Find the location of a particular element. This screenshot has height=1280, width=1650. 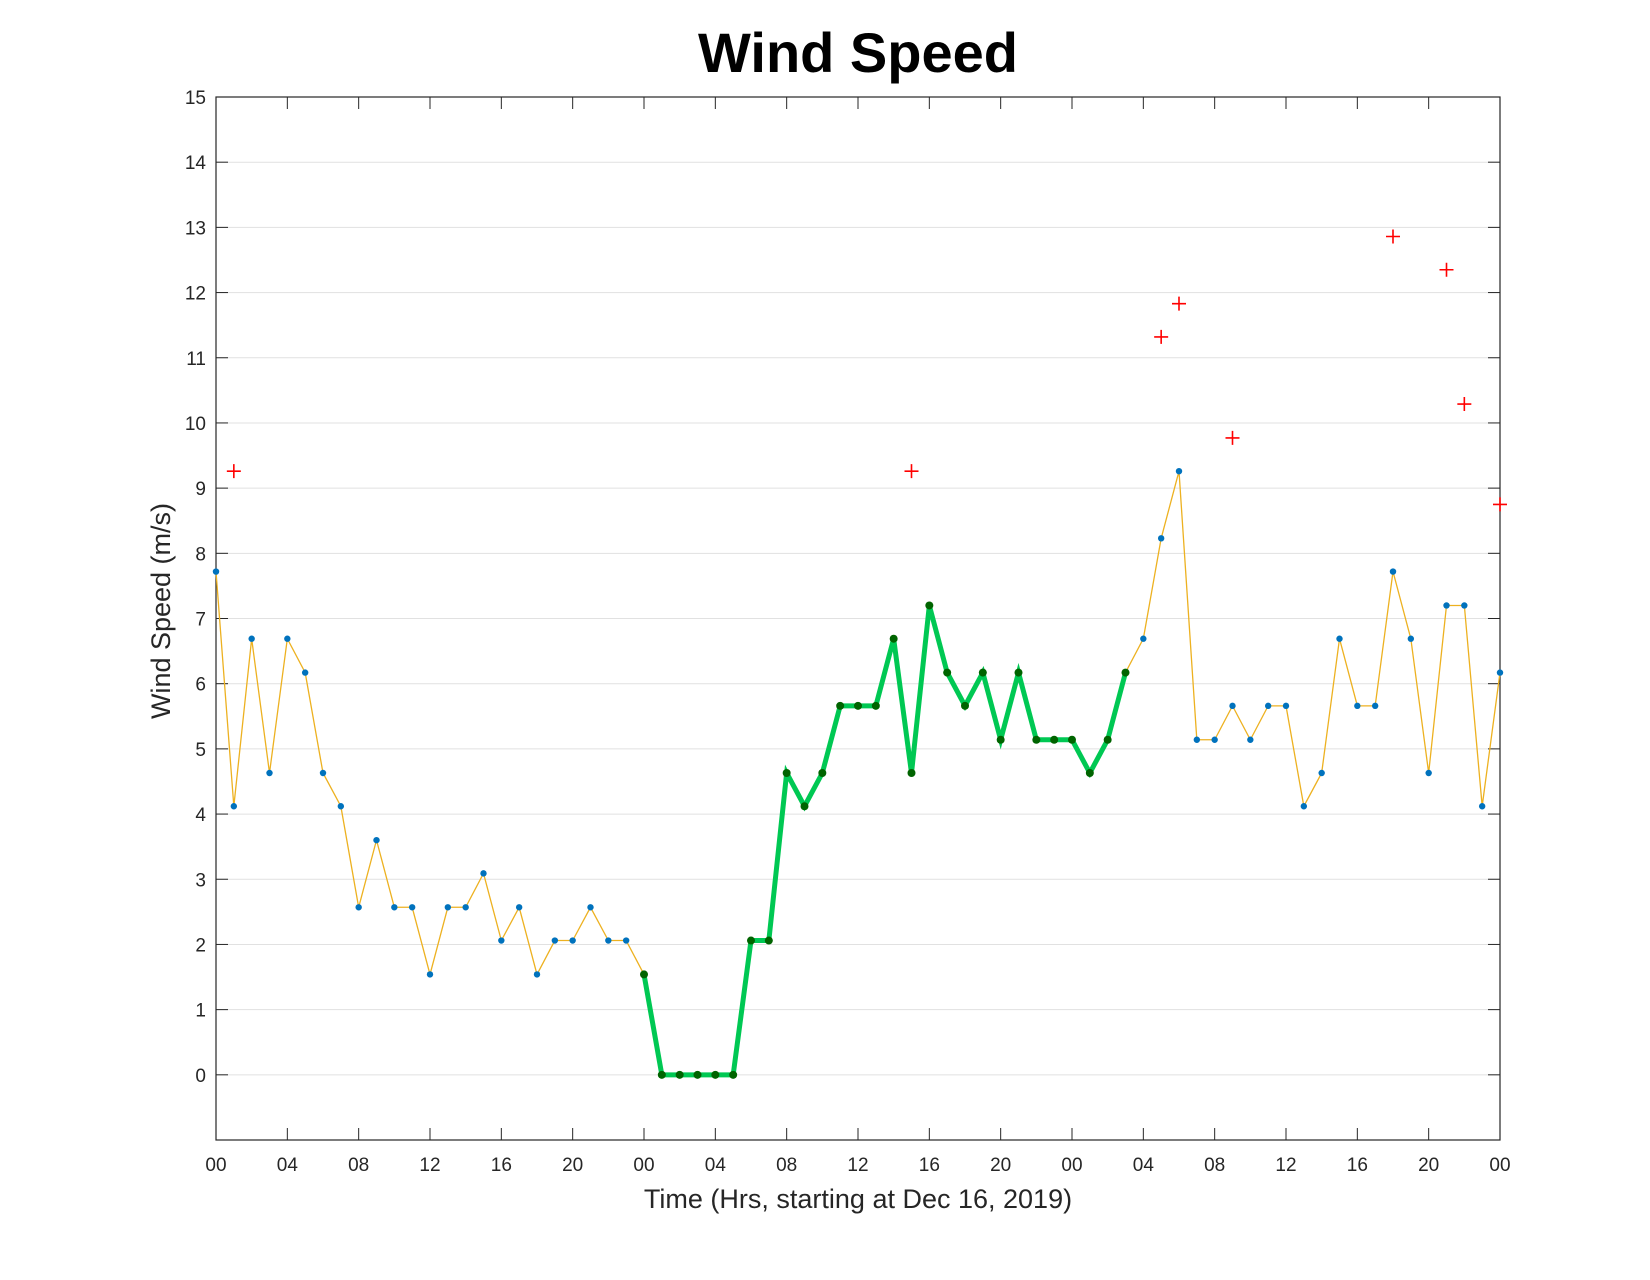

y-tick-label: 5 is located at coordinates (200, 750).